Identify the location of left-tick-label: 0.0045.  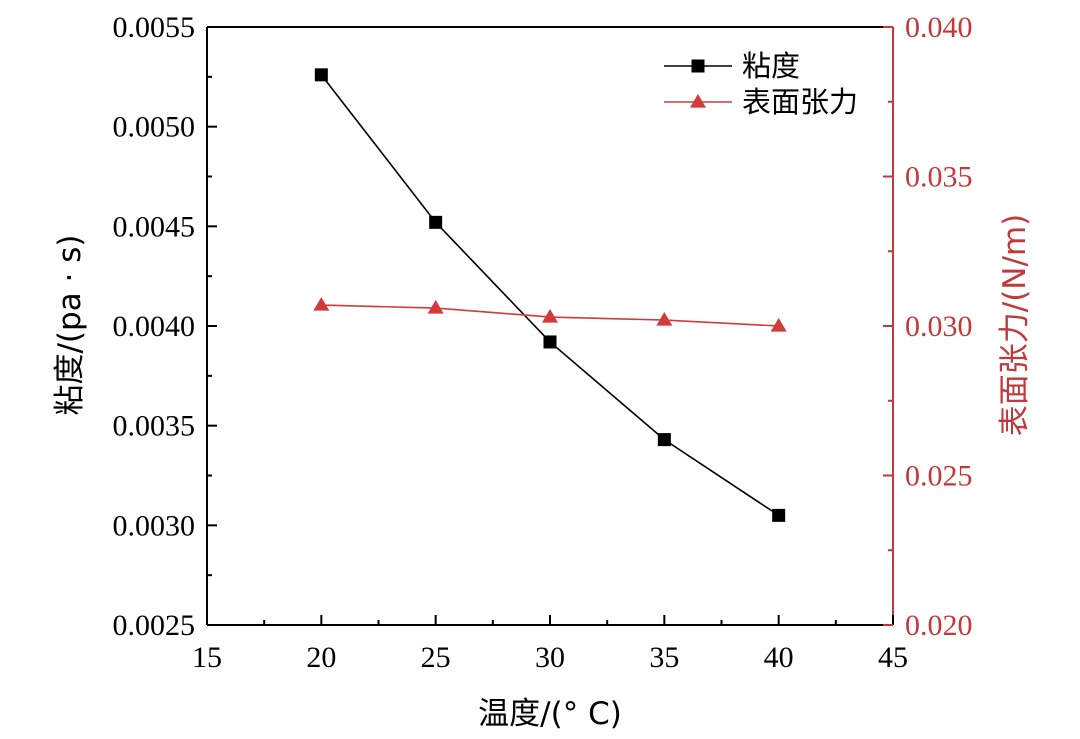
(154, 226).